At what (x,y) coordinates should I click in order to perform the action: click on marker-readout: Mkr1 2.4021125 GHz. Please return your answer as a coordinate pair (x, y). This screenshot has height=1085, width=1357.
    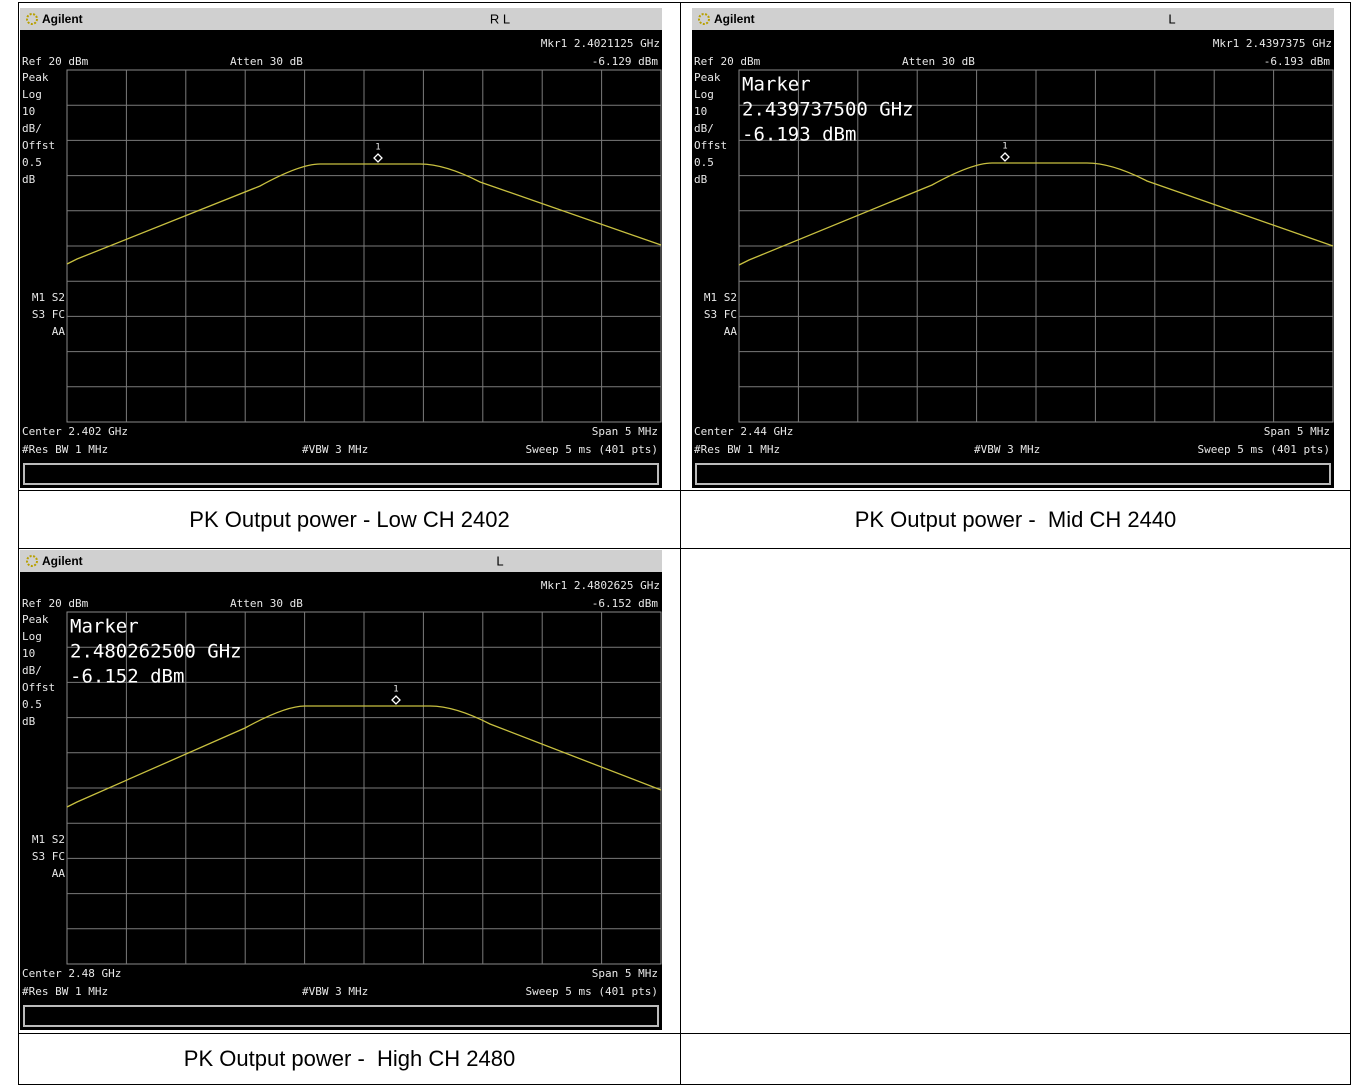
    Looking at the image, I should click on (600, 43).